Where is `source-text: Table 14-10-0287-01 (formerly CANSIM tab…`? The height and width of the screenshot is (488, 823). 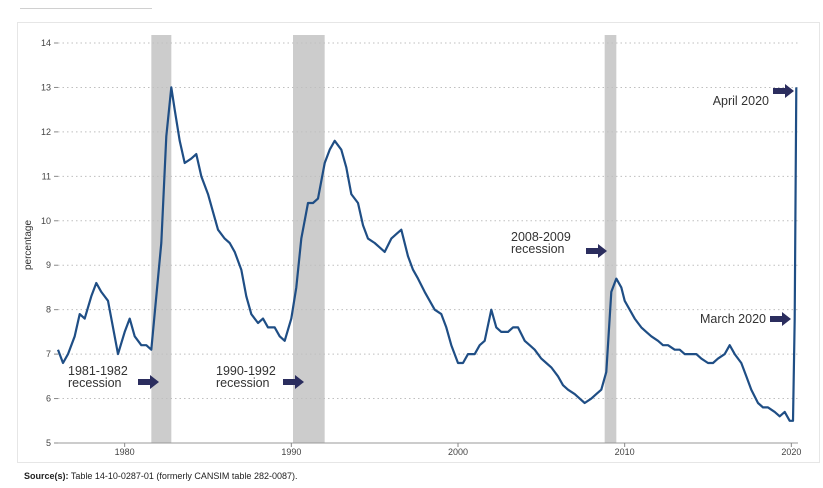
source-text: Table 14-10-0287-01 (formerly CANSIM tab… is located at coordinates (184, 476).